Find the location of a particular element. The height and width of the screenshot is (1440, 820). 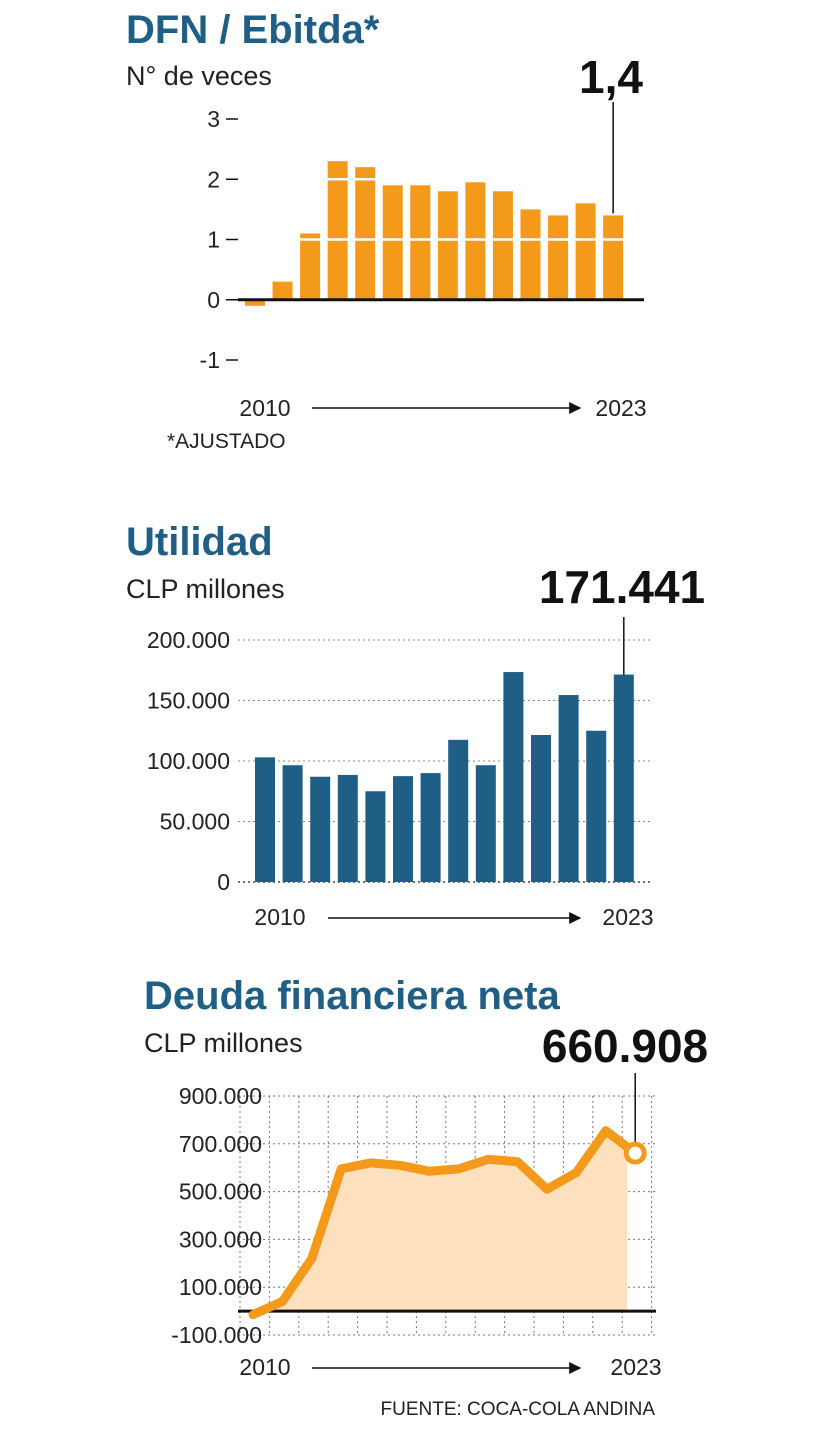

y-tick-label: 200.000 is located at coordinates (188, 640).